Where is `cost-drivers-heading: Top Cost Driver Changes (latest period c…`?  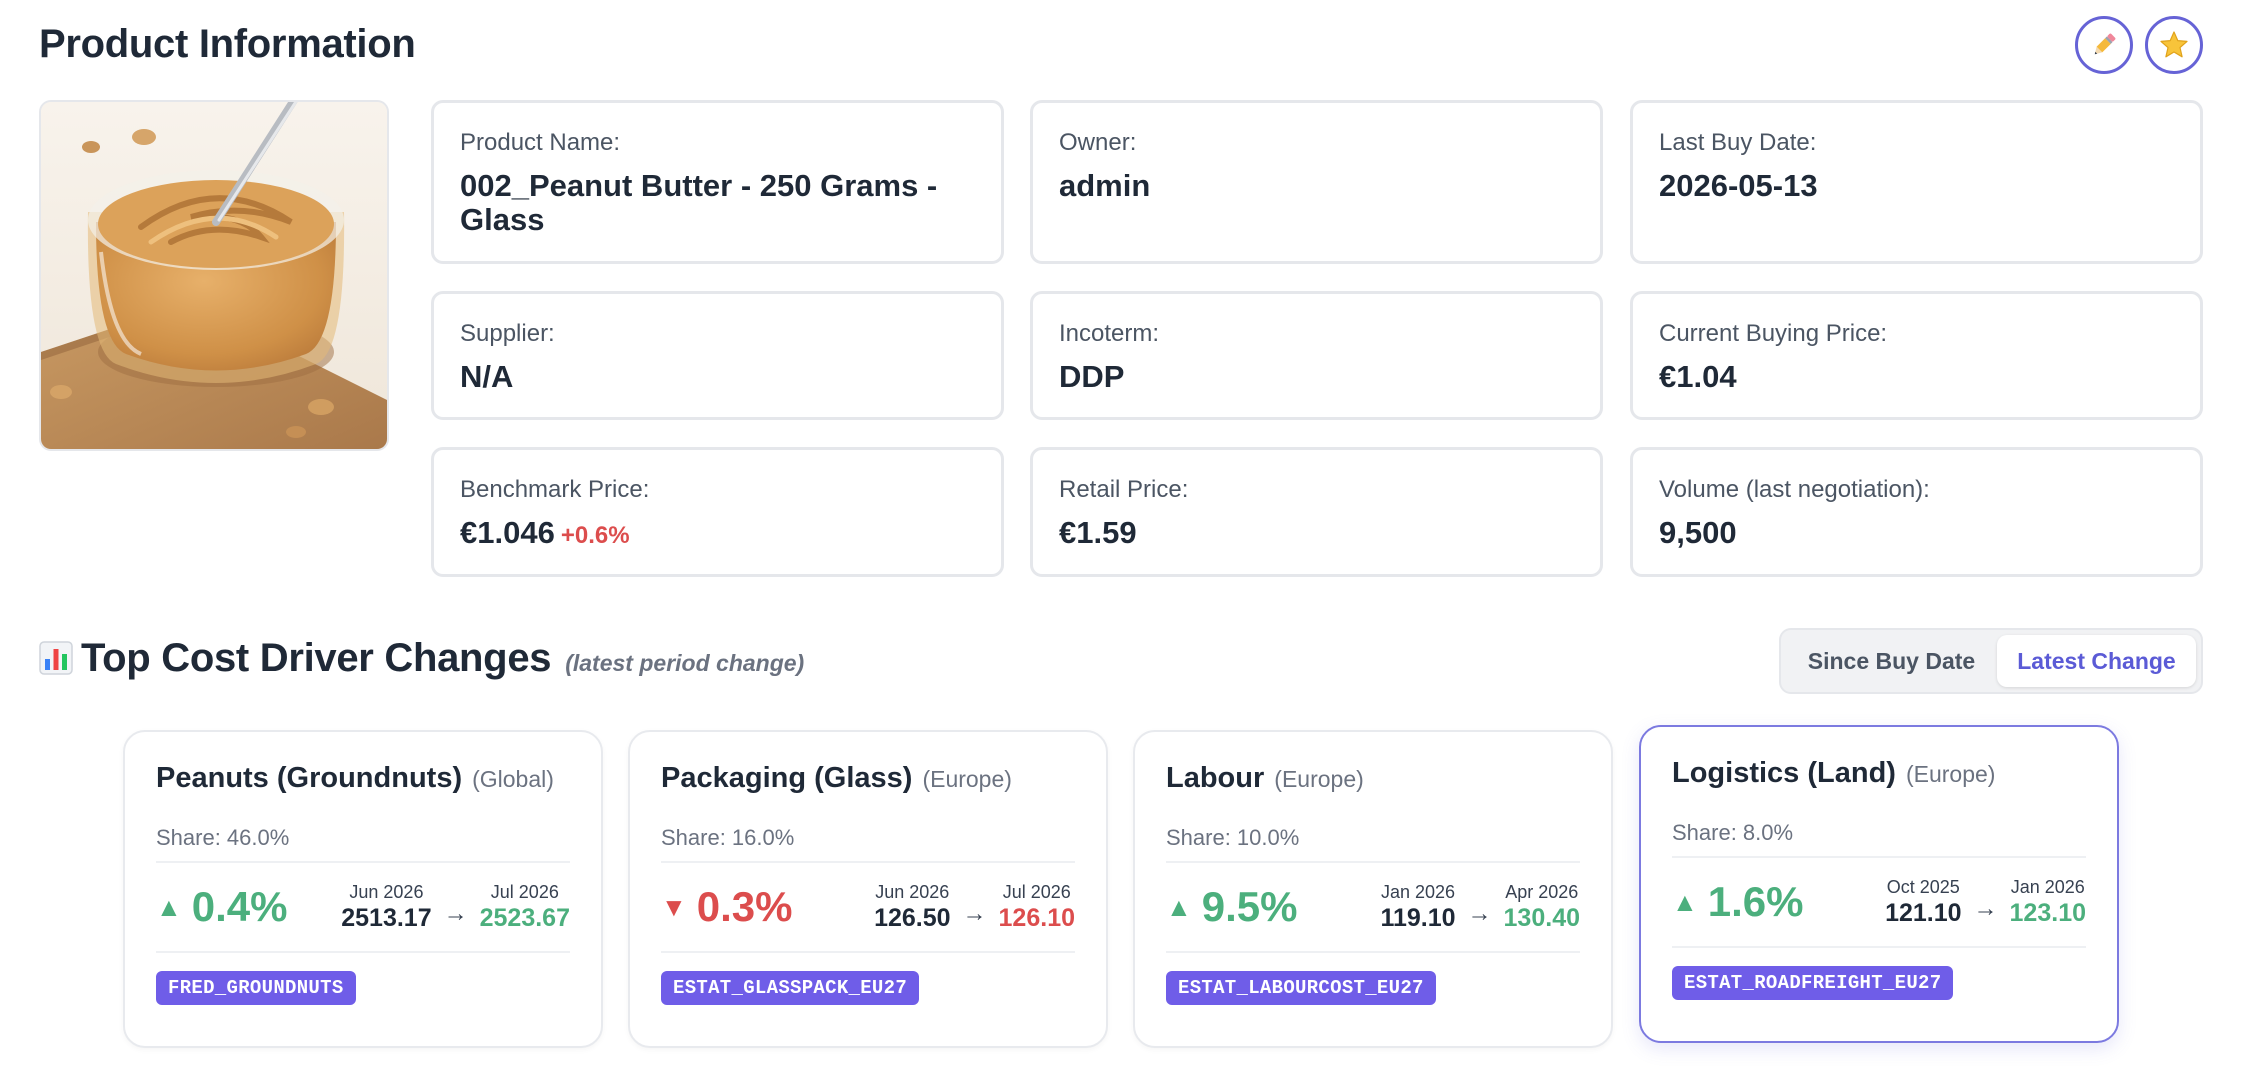 cost-drivers-heading: Top Cost Driver Changes (latest period c… is located at coordinates (421, 658).